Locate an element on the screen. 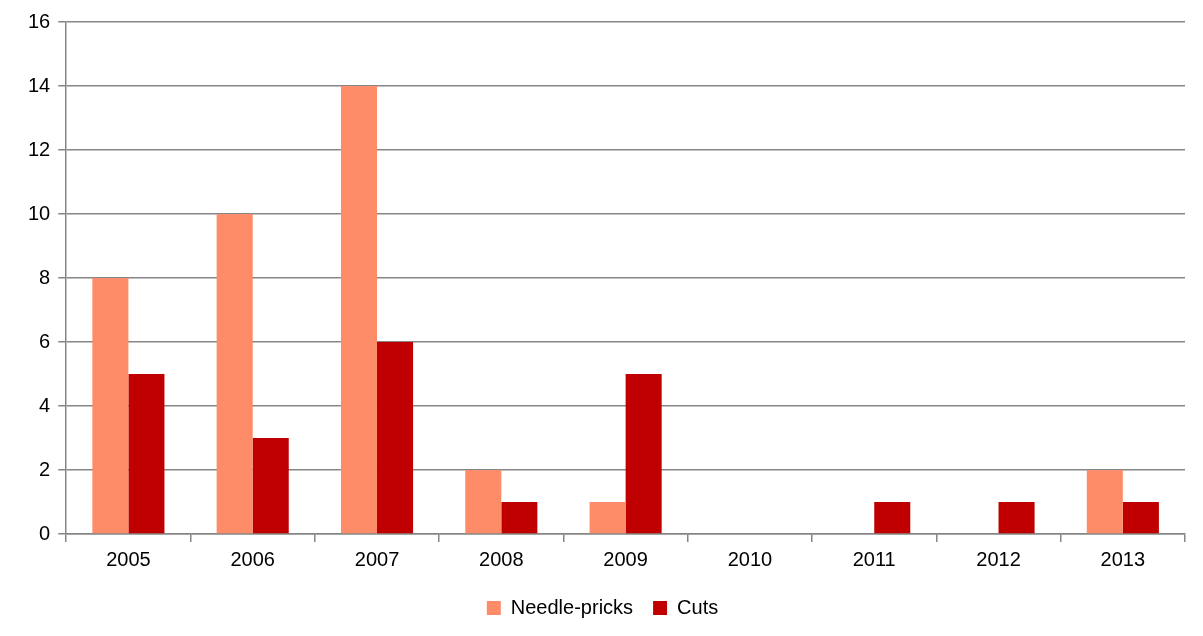 The height and width of the screenshot is (636, 1203). y-tick-label: 12 is located at coordinates (39, 148).